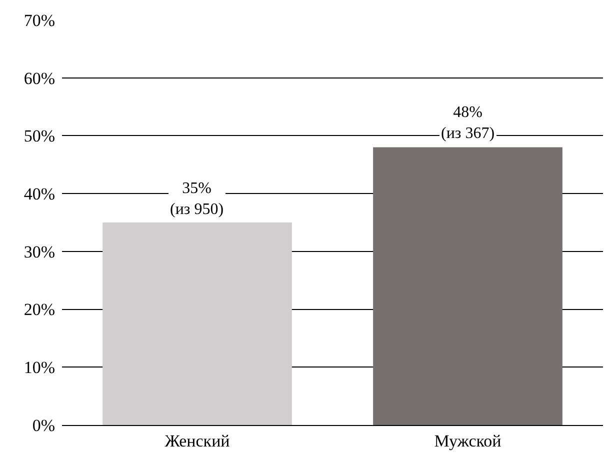 This screenshot has width=610, height=457. Describe the element at coordinates (39, 194) in the screenshot. I see `y-tick-label: 40%` at that location.